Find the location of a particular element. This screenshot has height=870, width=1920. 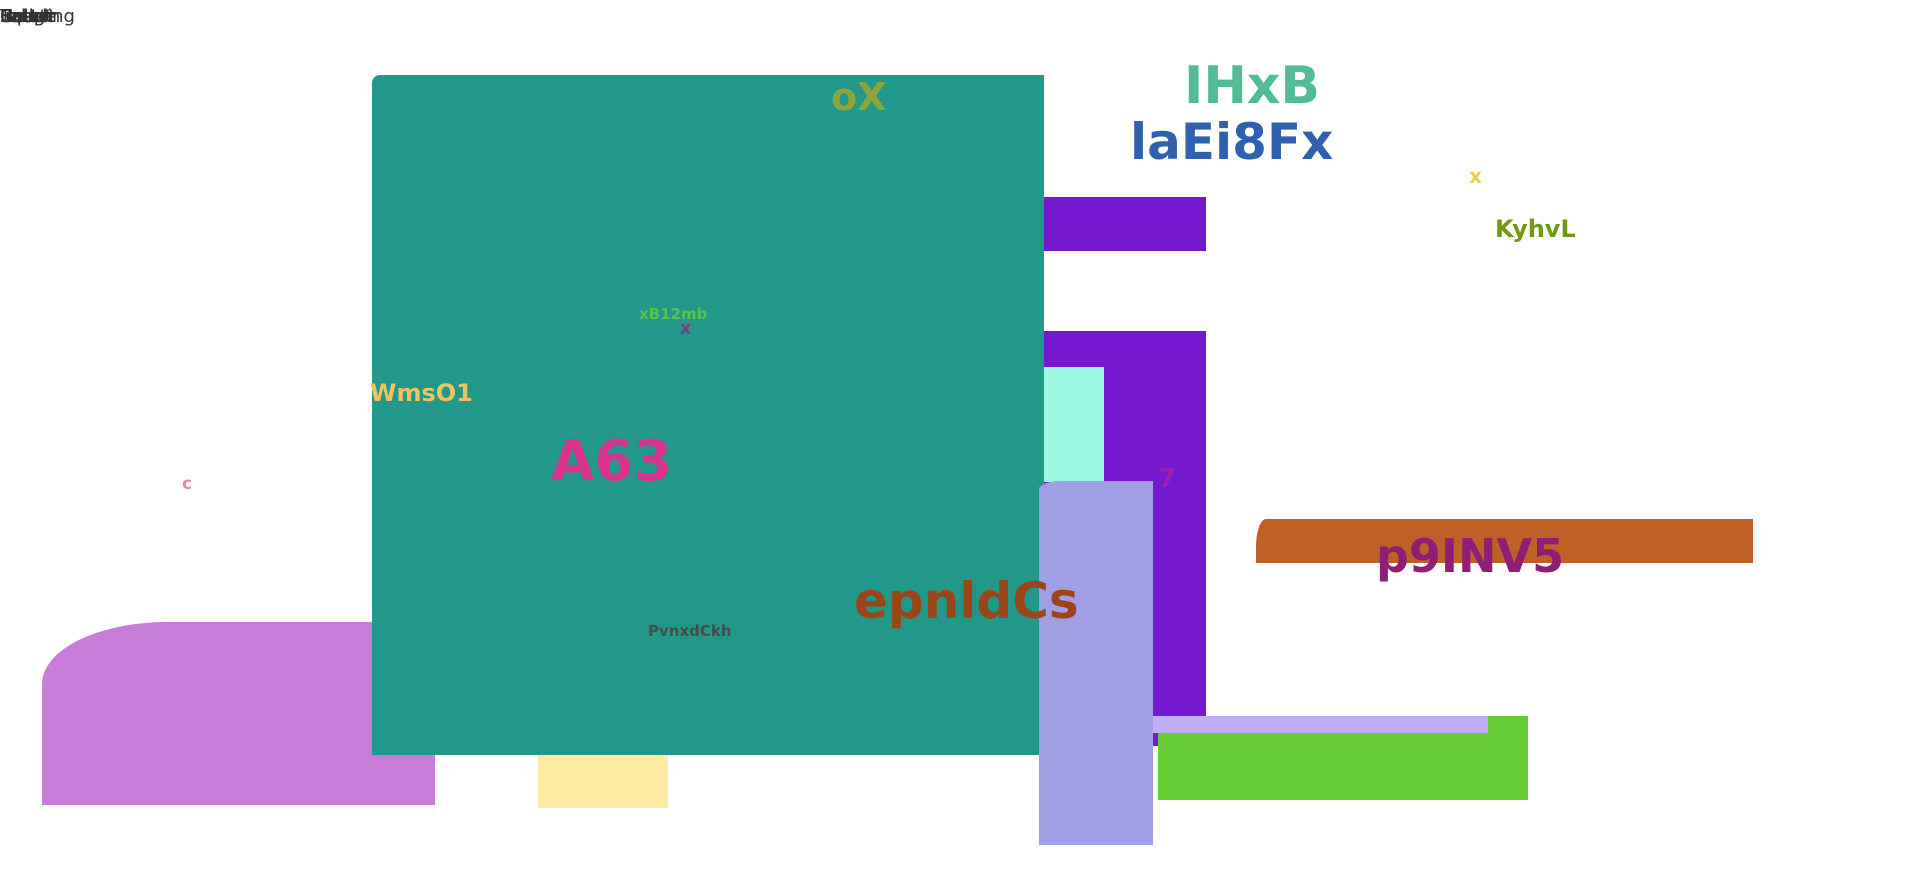

orchid-rounded-block is located at coordinates (238, 713).